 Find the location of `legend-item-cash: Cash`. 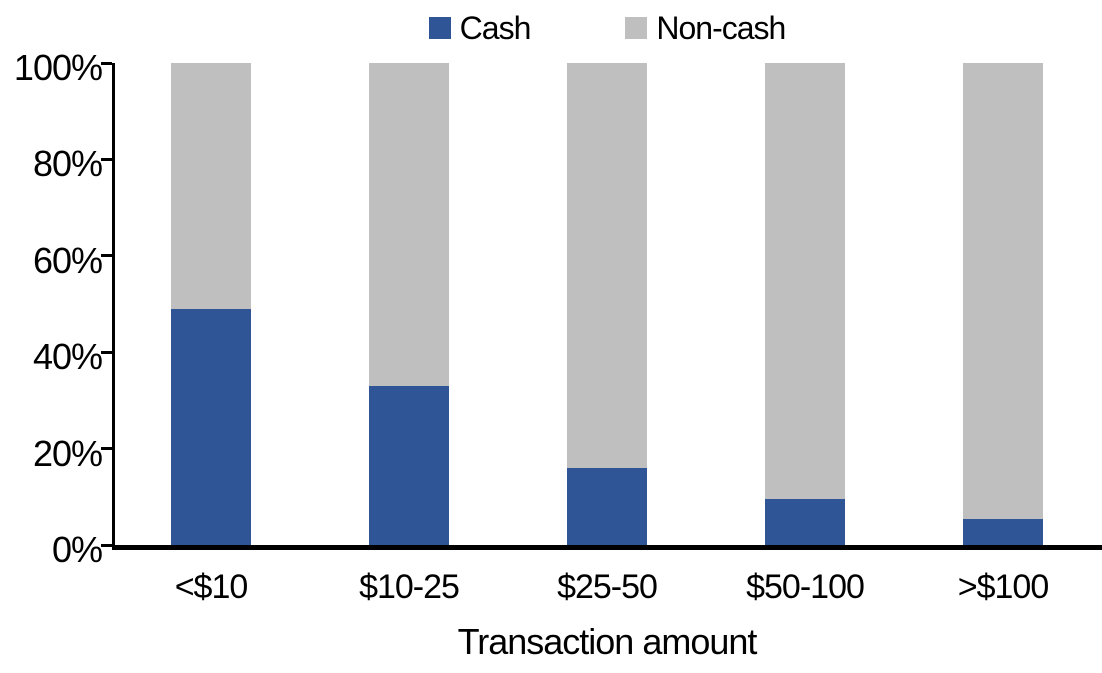

legend-item-cash: Cash is located at coordinates (480, 28).